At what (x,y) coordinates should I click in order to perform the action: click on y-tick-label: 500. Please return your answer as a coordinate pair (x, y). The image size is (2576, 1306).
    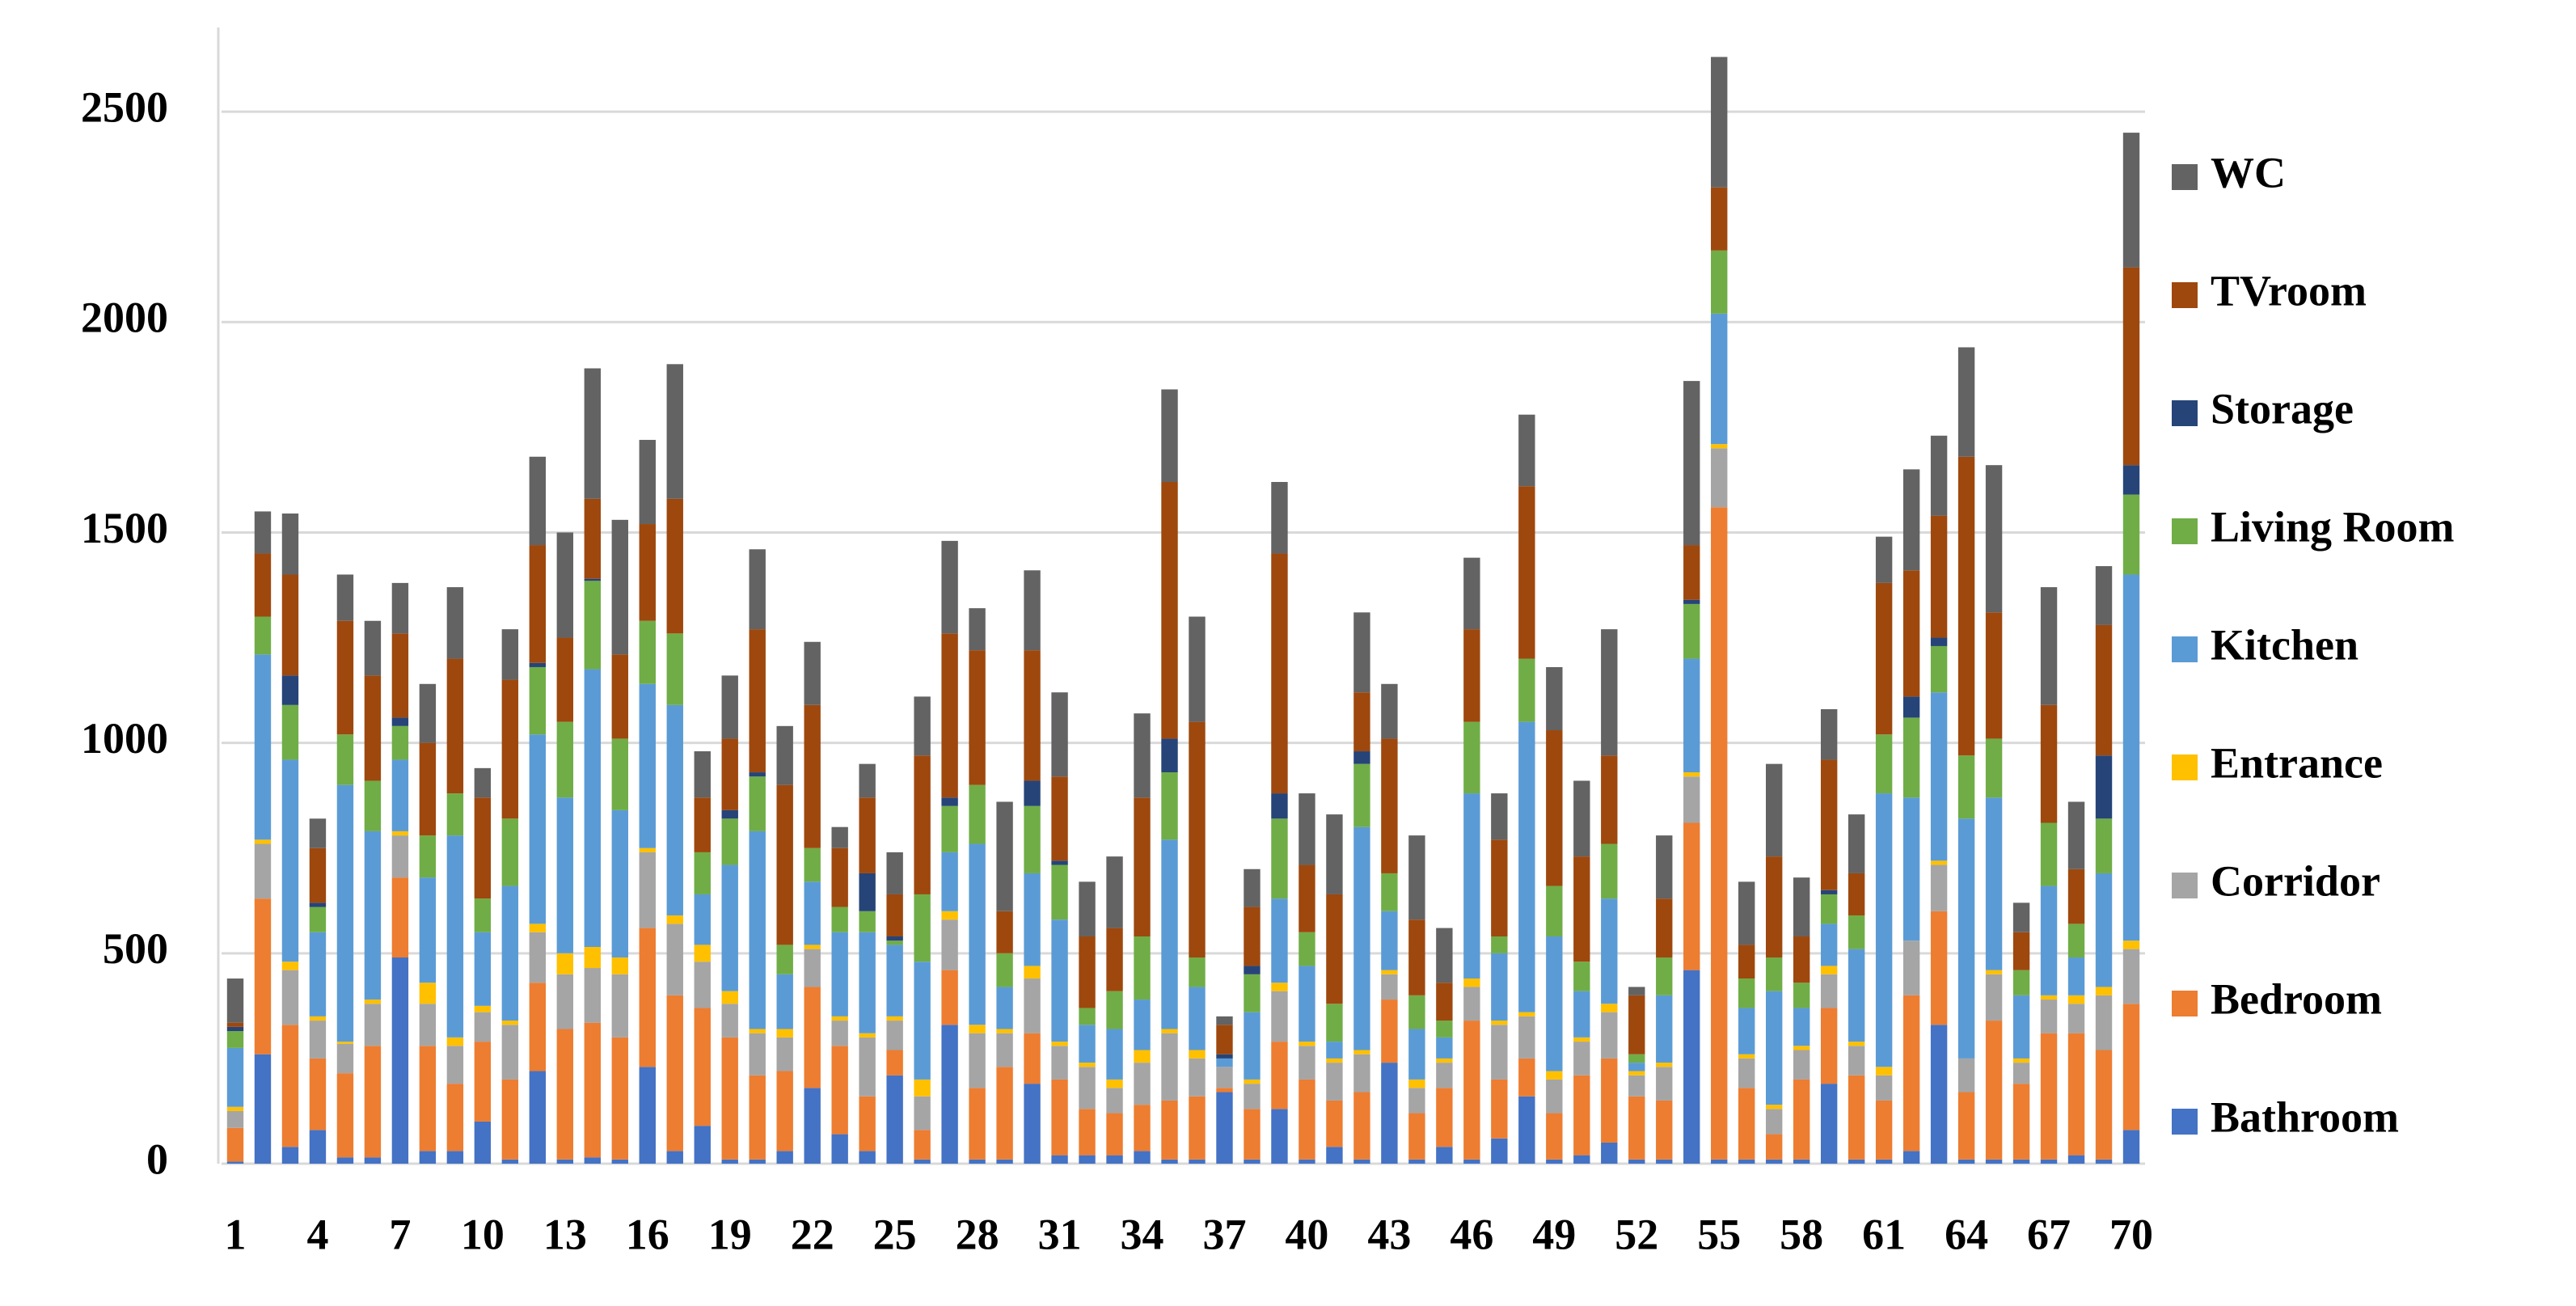
    Looking at the image, I should click on (135, 948).